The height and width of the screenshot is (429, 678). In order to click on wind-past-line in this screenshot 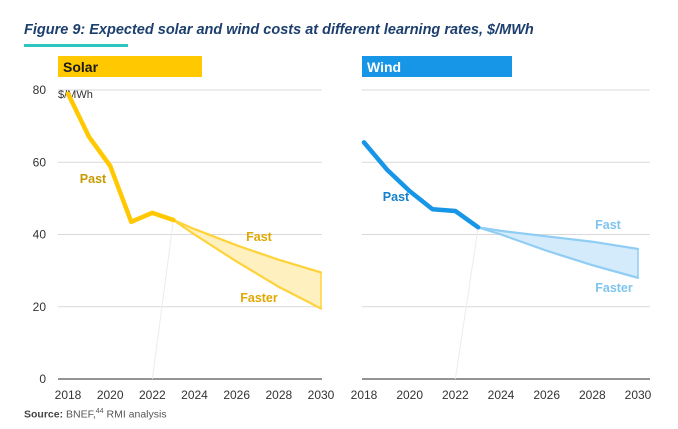, I will do `click(421, 185)`.